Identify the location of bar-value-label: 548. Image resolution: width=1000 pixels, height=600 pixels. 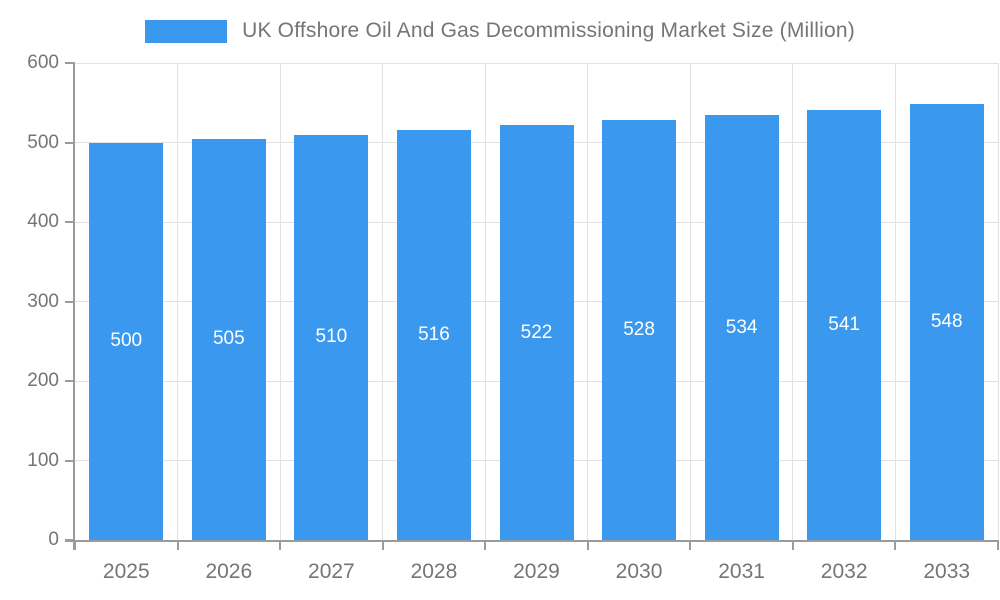
(946, 322).